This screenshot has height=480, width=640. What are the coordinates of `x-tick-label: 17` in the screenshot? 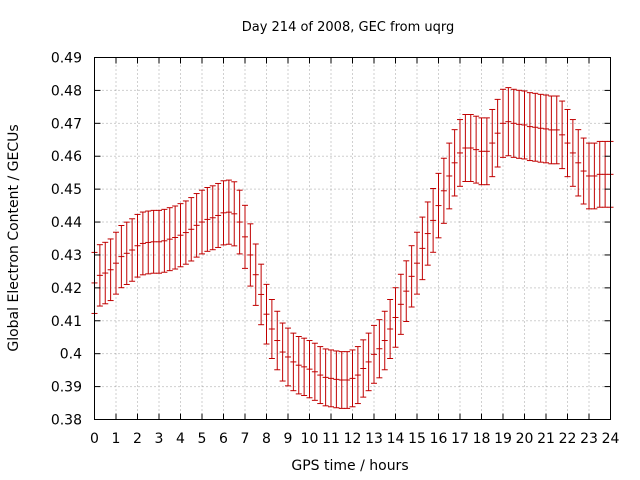 It's located at (460, 439).